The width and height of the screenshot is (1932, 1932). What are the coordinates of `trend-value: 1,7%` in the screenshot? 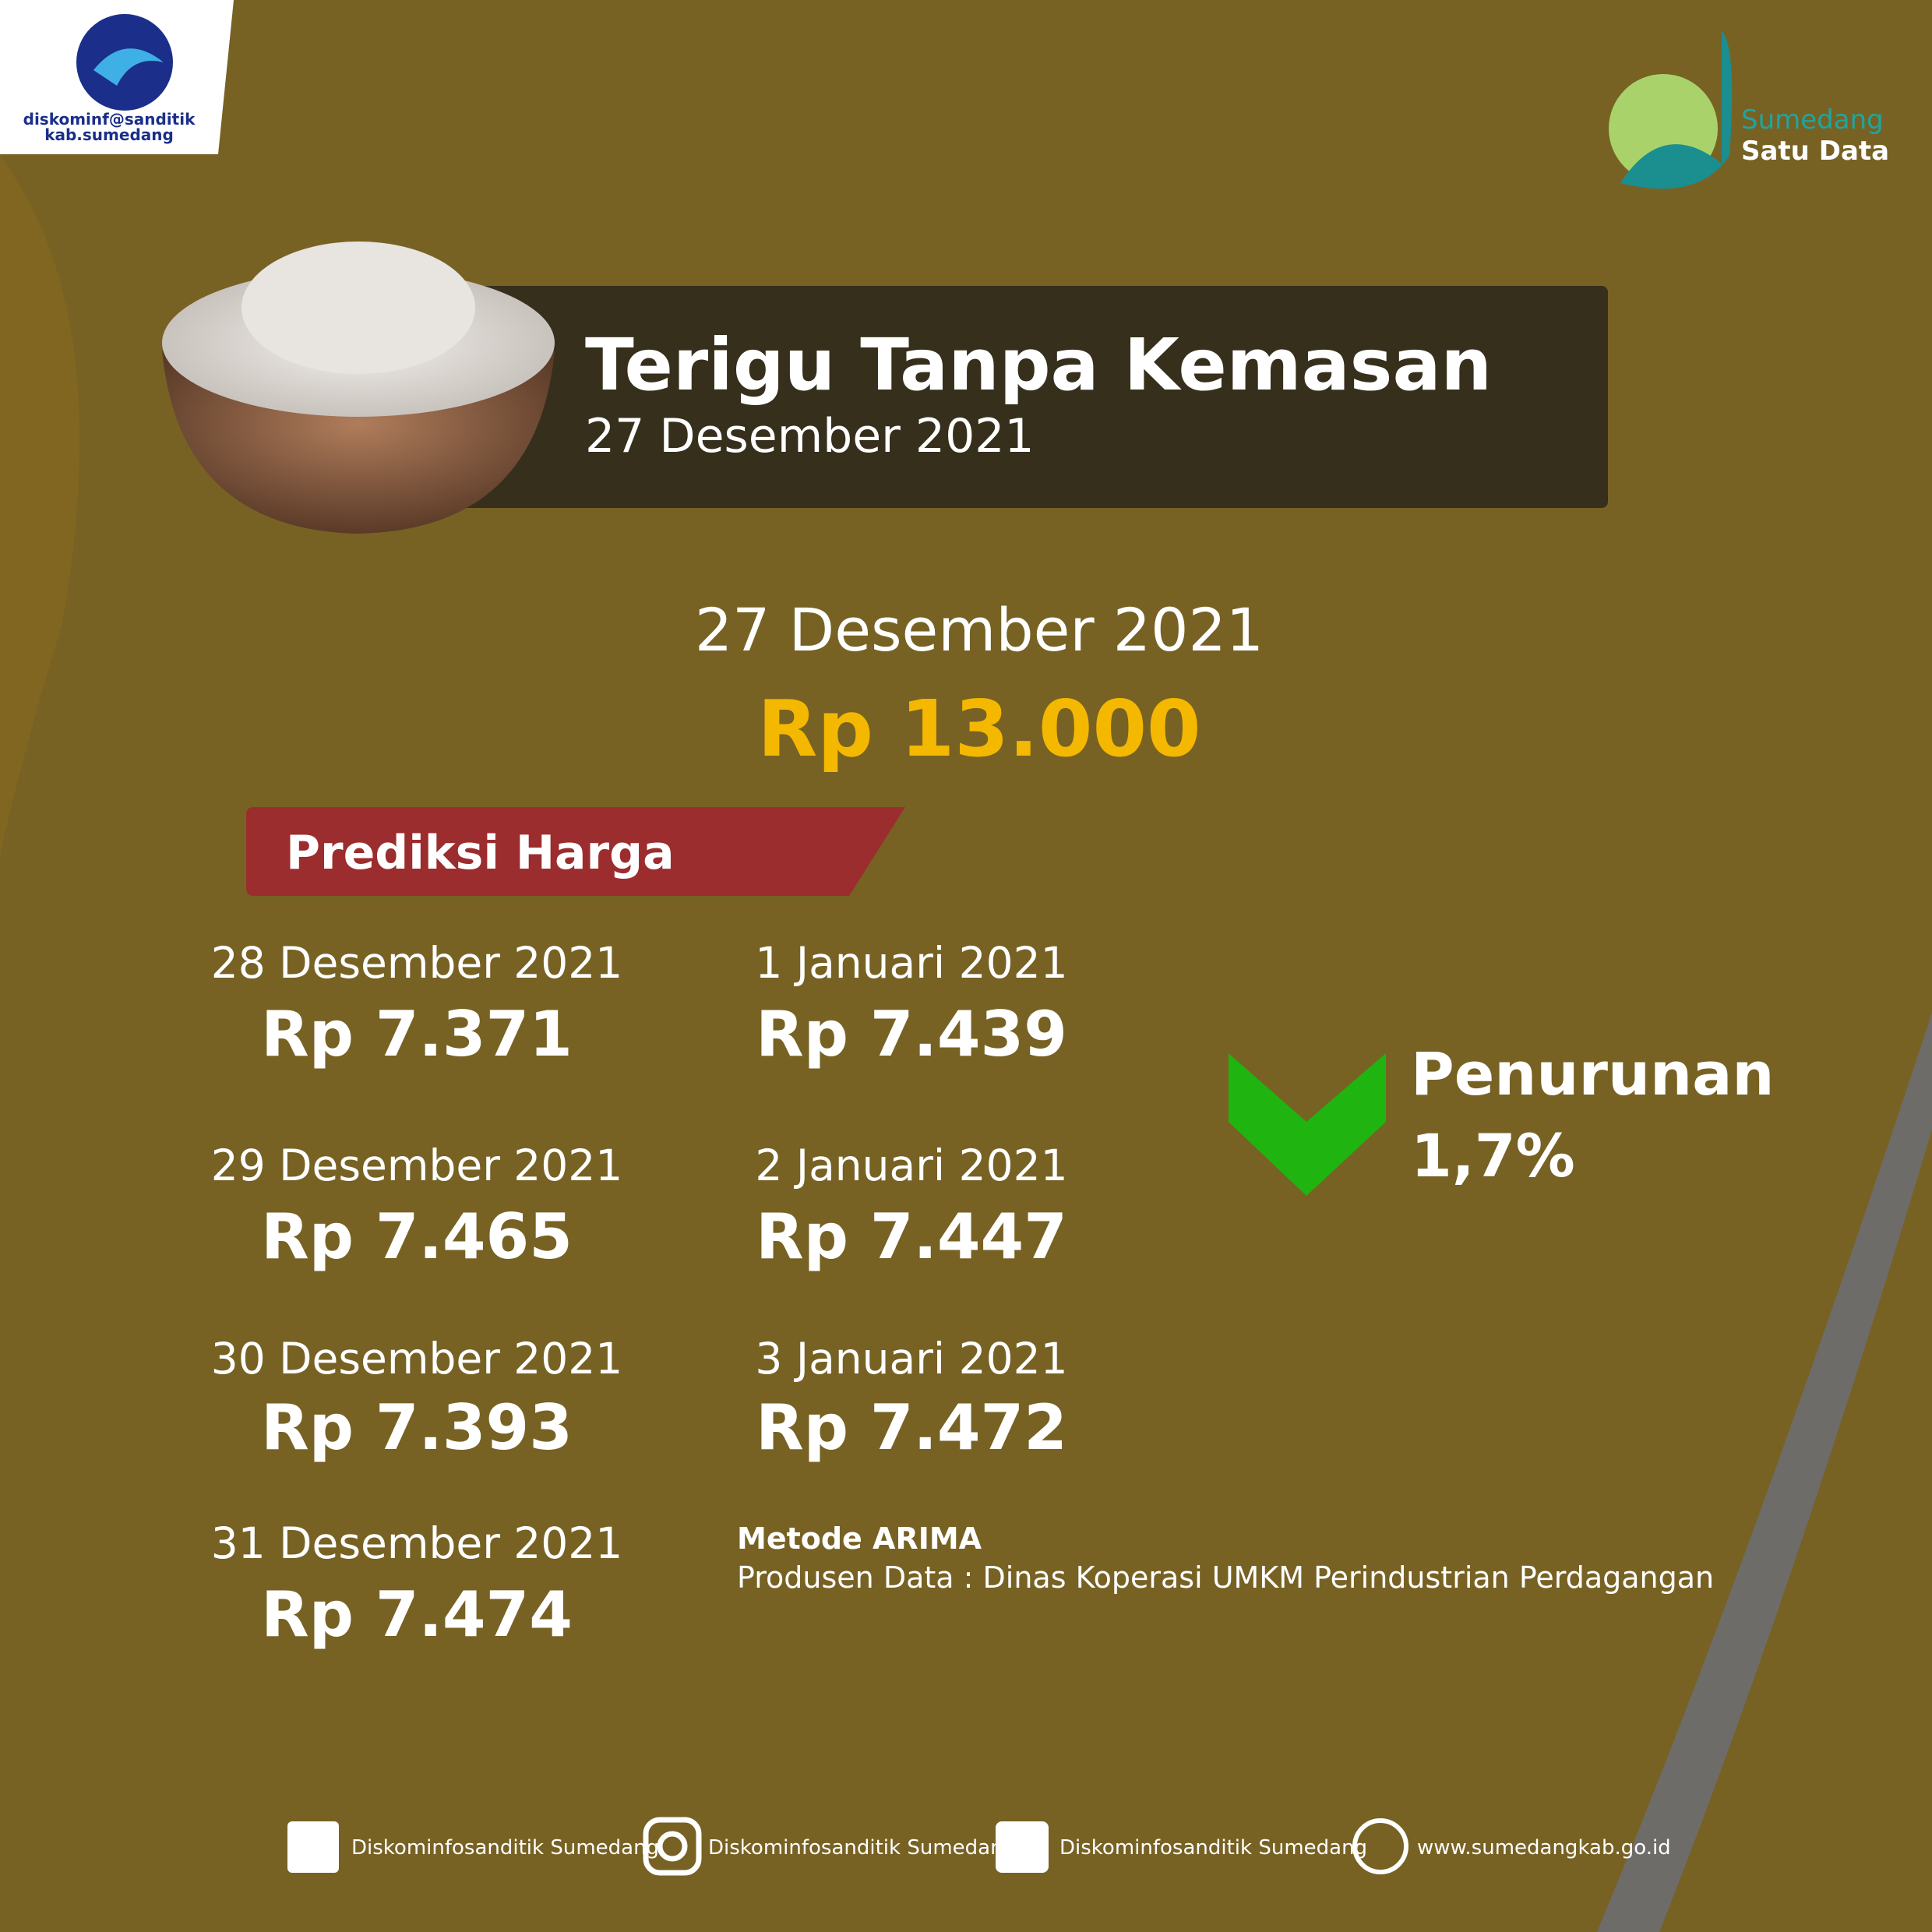 It's located at (1493, 1155).